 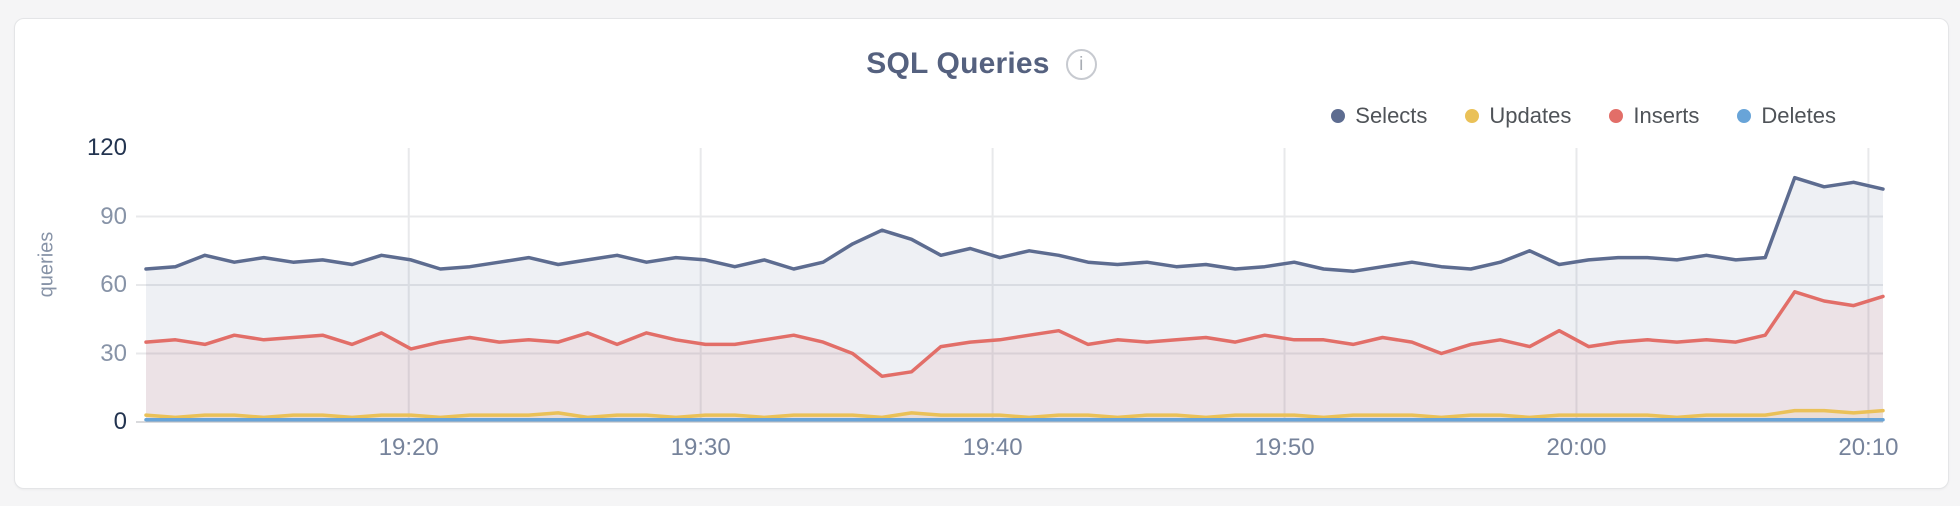 What do you see at coordinates (1081, 64) in the screenshot?
I see `info-icon: i` at bounding box center [1081, 64].